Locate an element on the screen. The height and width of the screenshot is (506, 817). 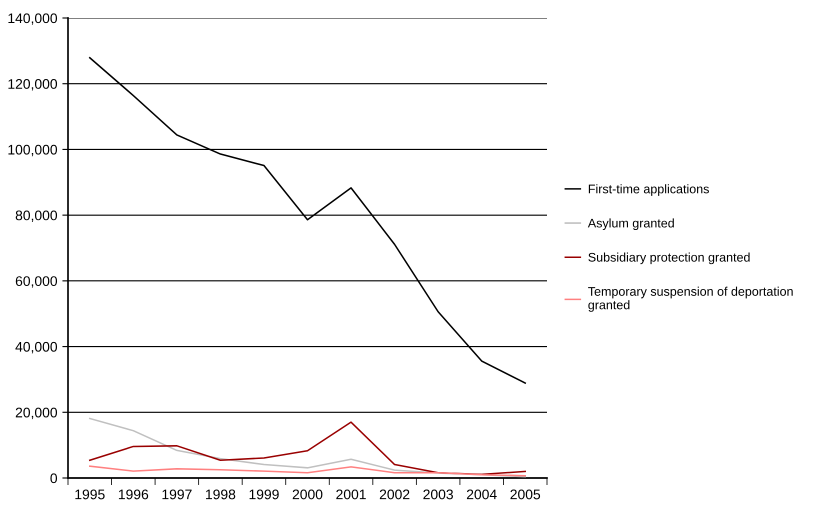
legend-label: Subsidiary protection granted is located at coordinates (669, 258).